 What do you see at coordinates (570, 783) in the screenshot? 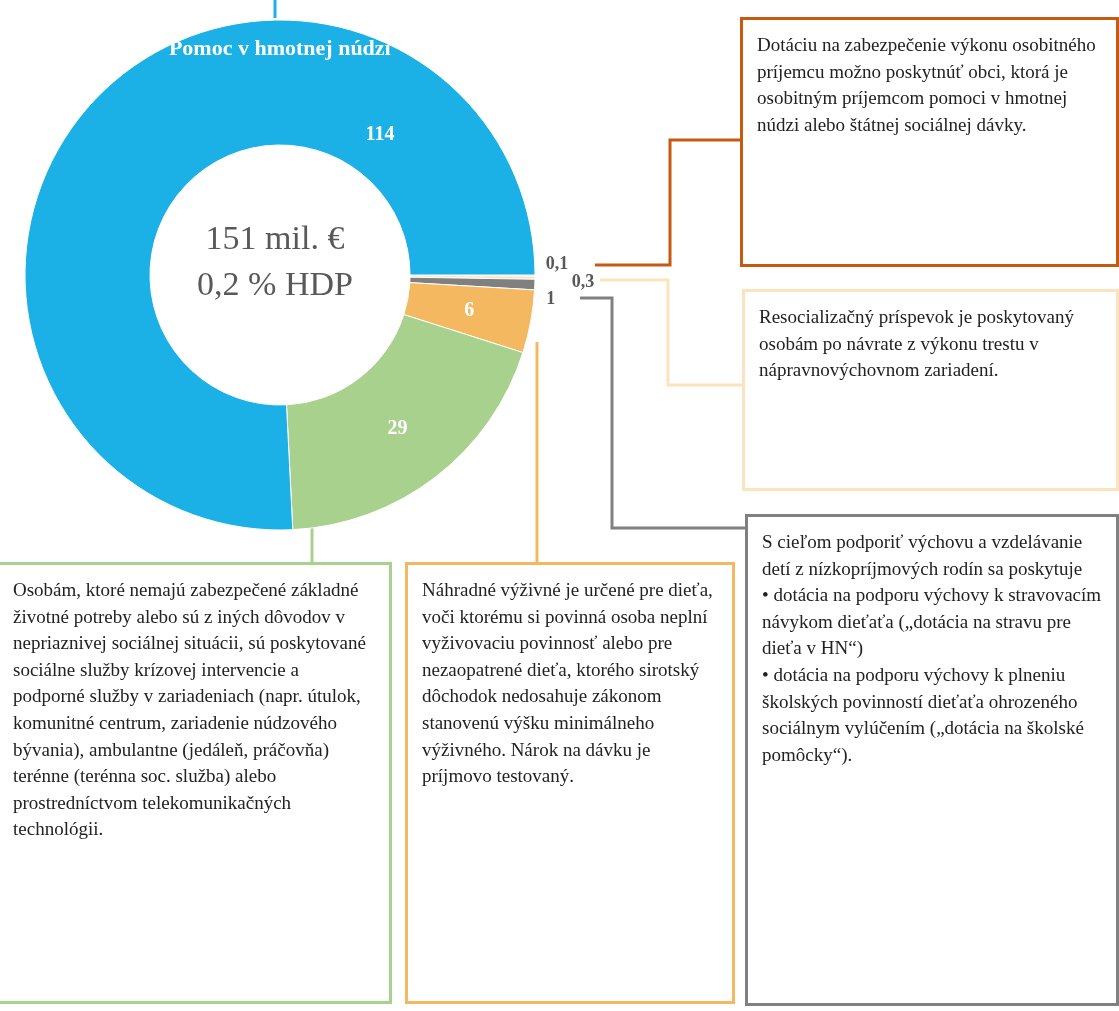
I see `text: Náhradné výživné je určené pre dieťa, voči ktorému si povinná osoba neplní vyživovaciu povinnosť alebo pre nezaopatrené dieťa, ktorého sirotský dôchodok nedosahuje zákonom stanovenú výšku minimálneho výživného. Nárok na dávku je príjmovo testovaný.` at bounding box center [570, 783].